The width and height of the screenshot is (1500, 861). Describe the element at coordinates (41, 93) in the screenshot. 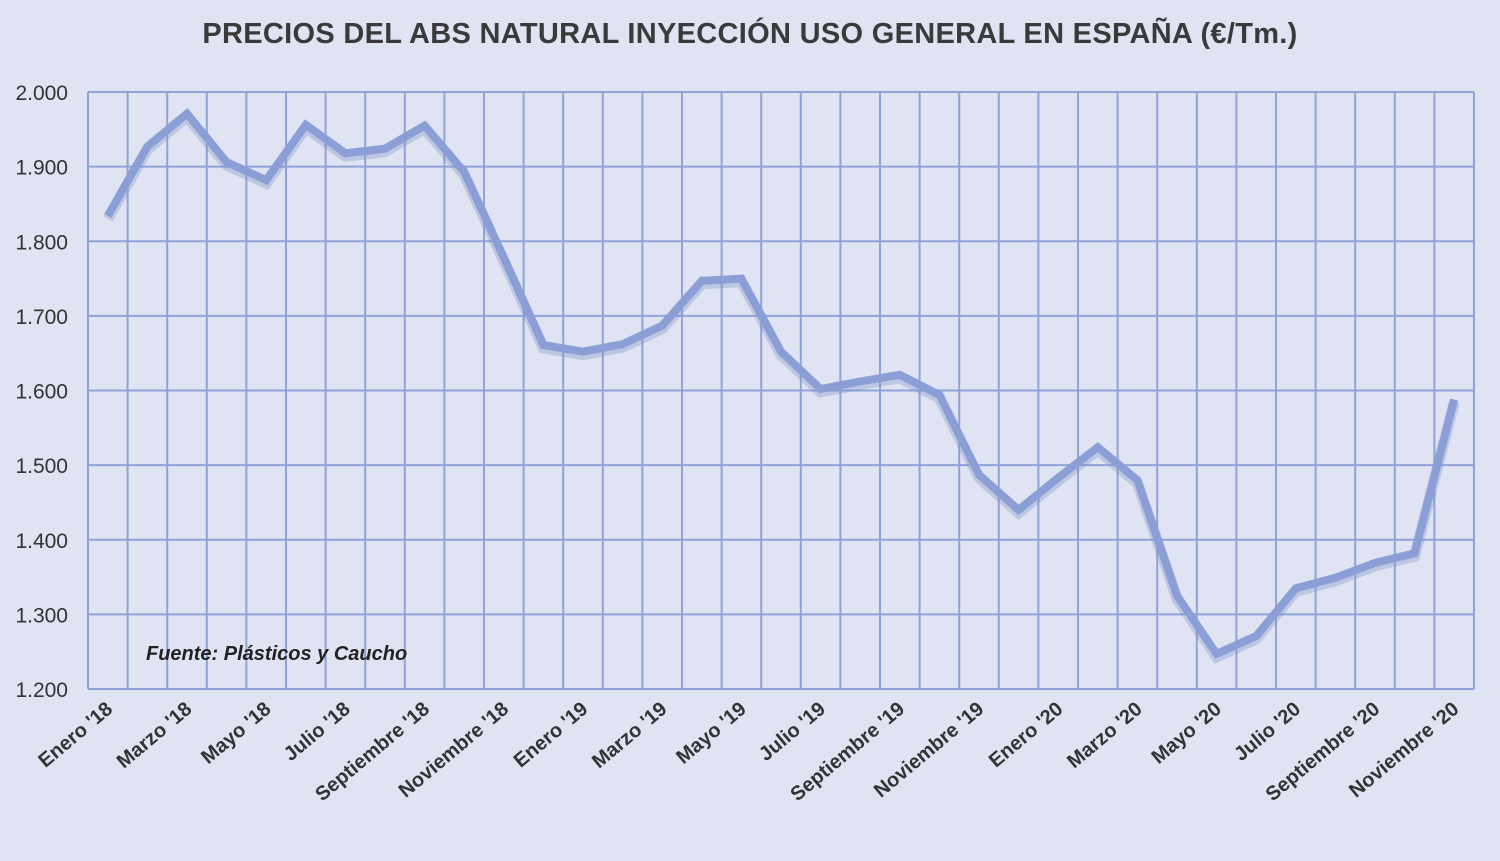

I see `y-tick-label: 2.000` at that location.